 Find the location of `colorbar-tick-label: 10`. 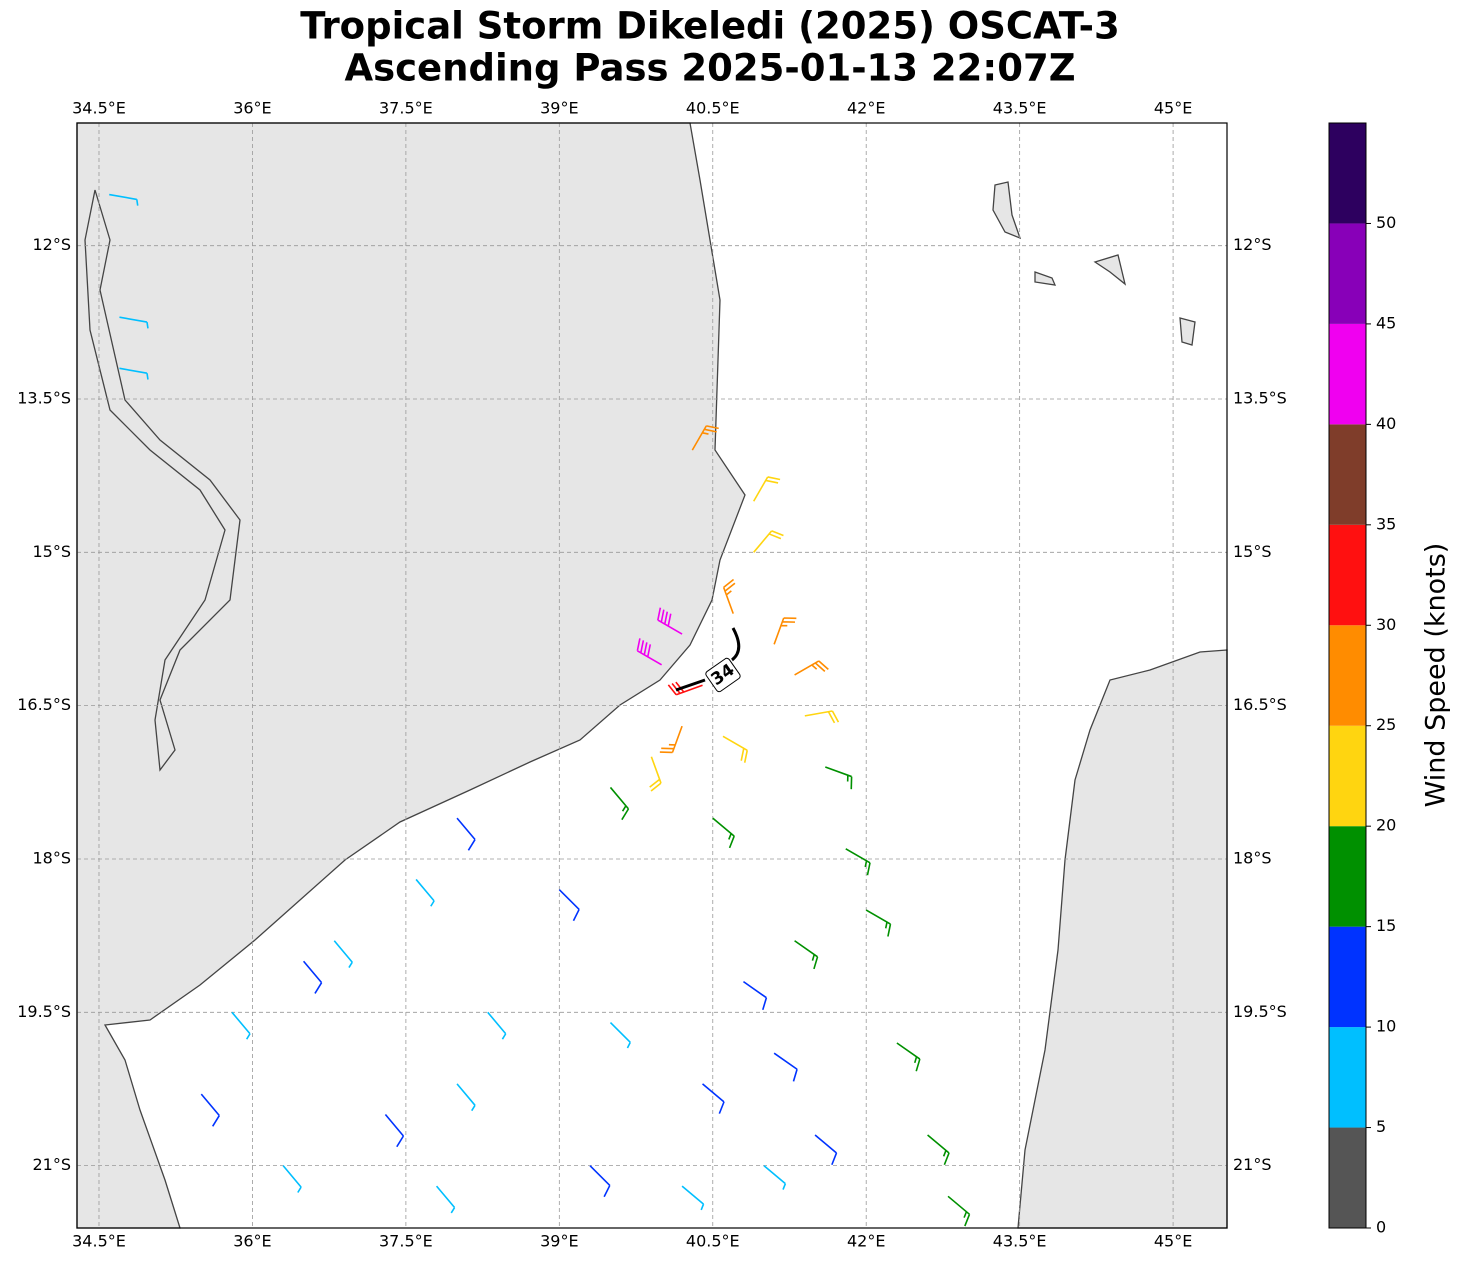

colorbar-tick-label: 10 is located at coordinates (1386, 1026).